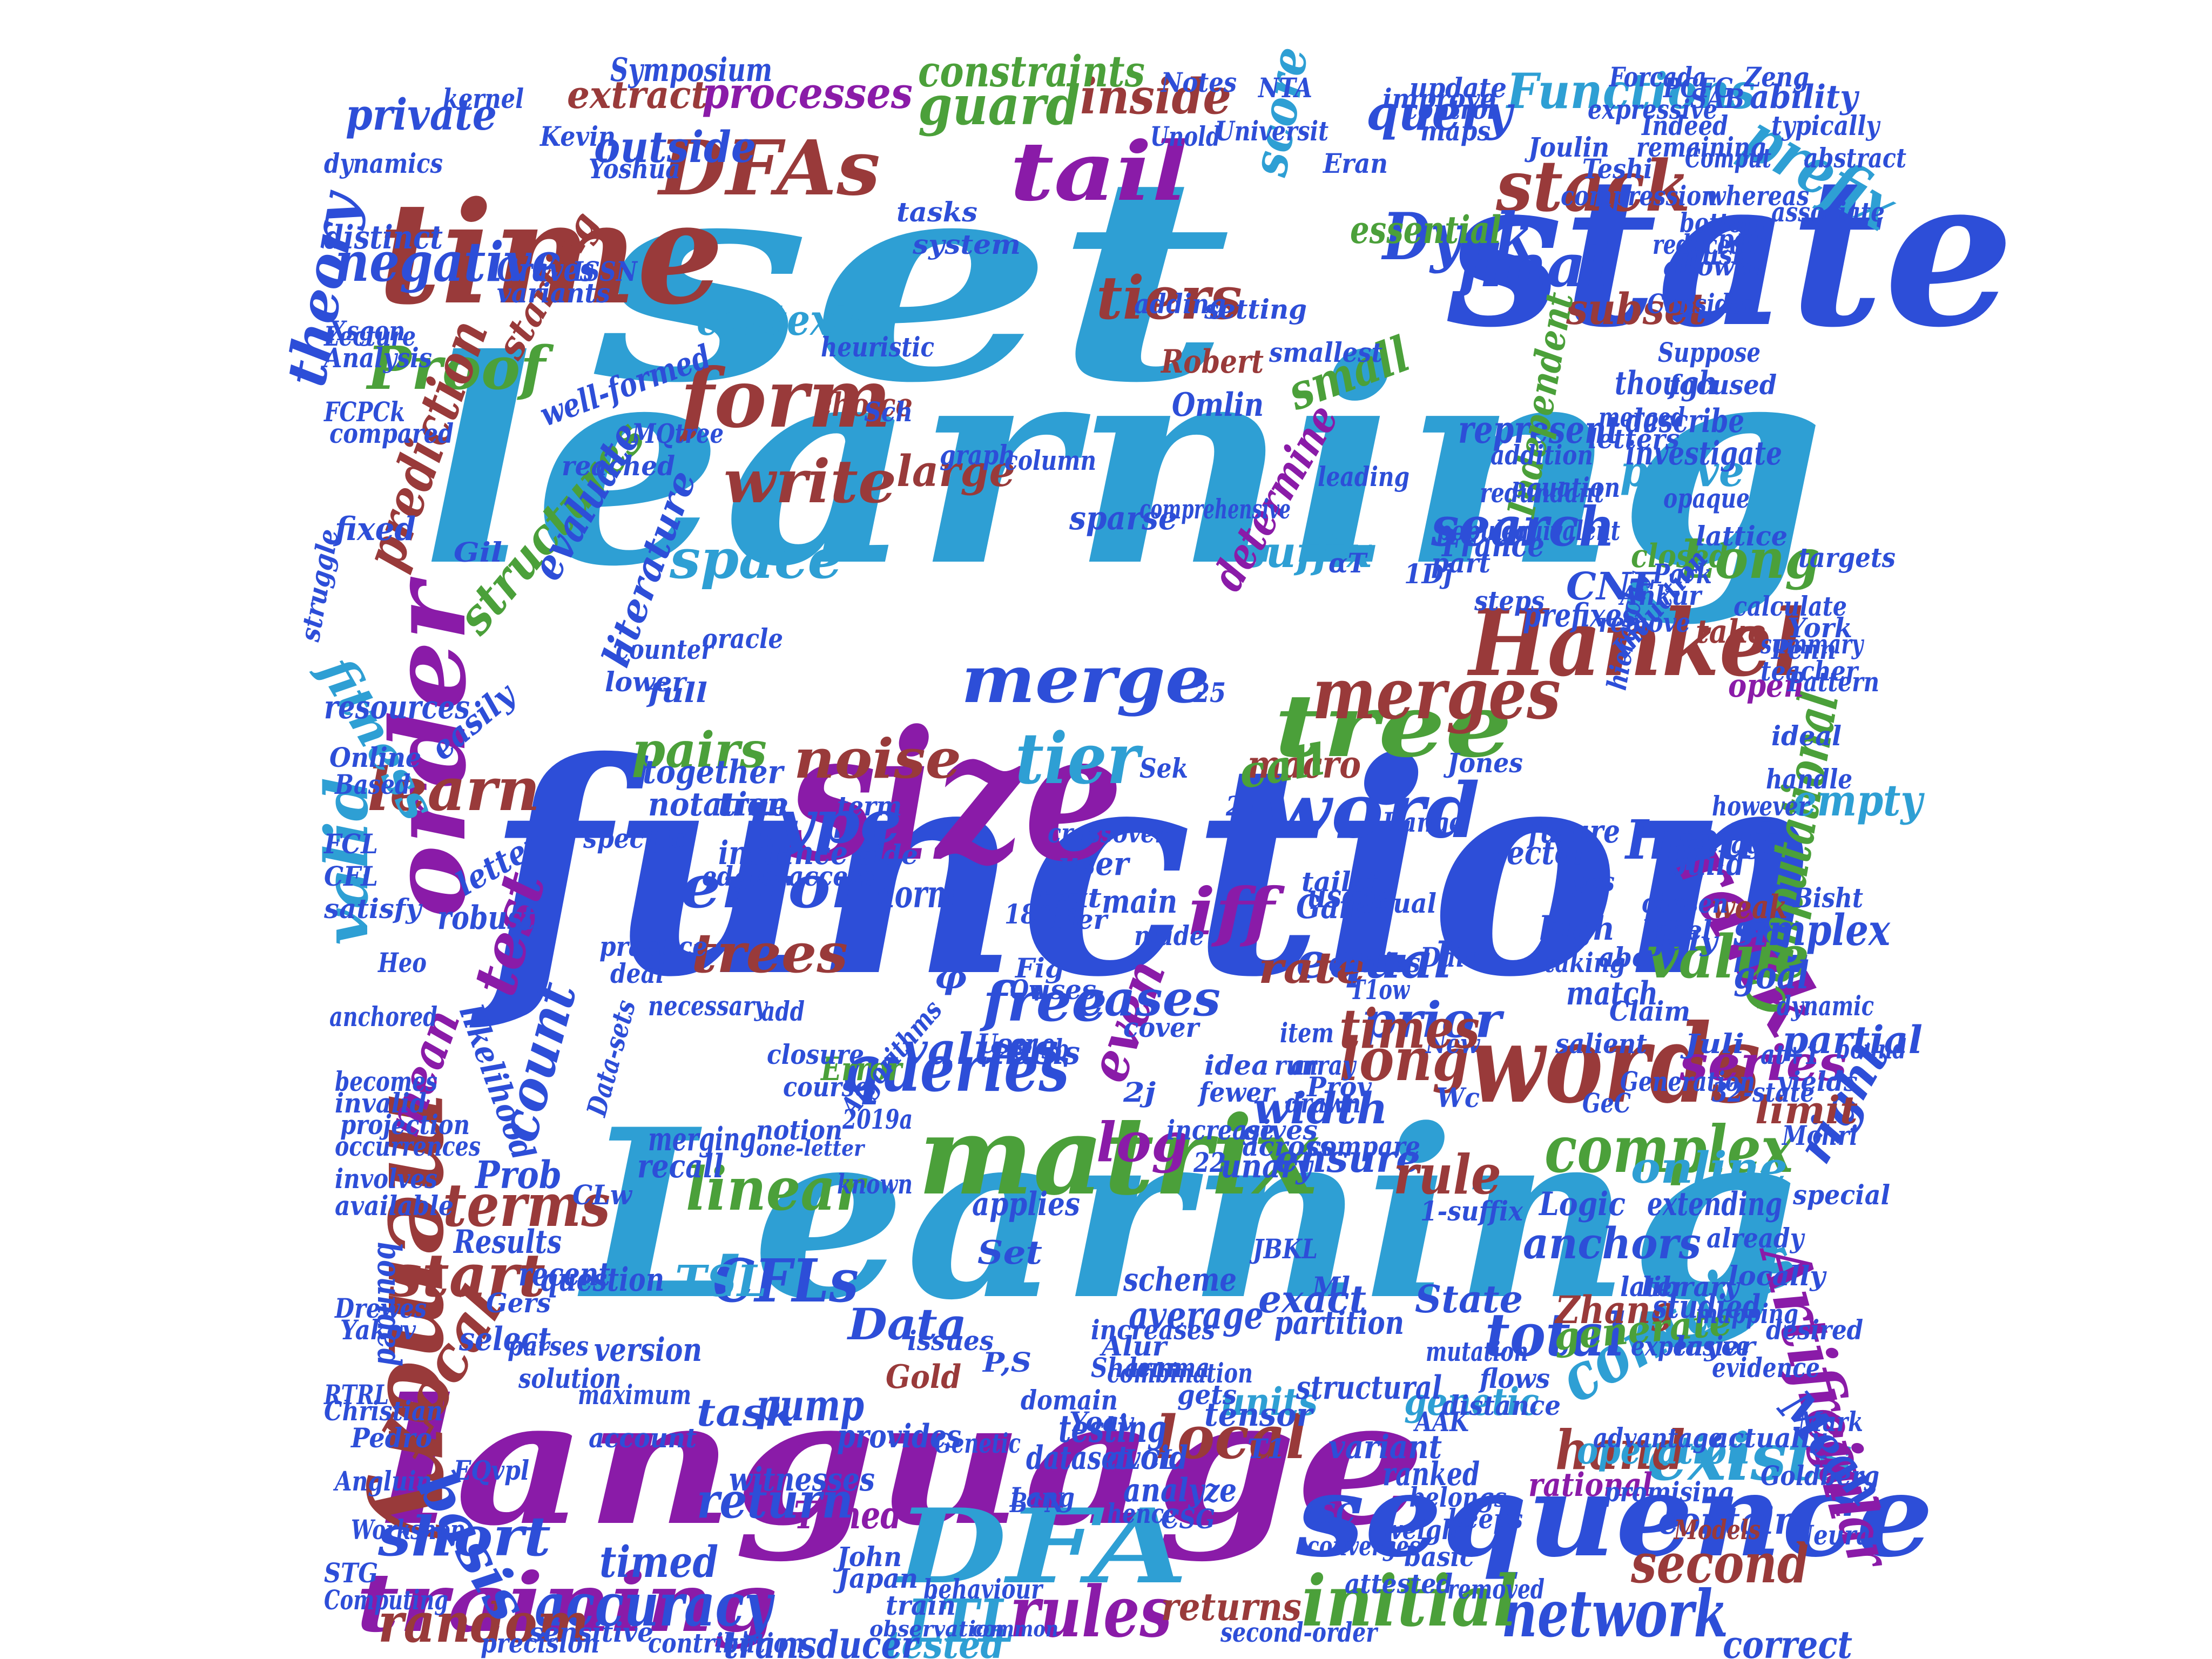  Describe the element at coordinates (569, 1378) in the screenshot. I see `word-395: solution` at that location.